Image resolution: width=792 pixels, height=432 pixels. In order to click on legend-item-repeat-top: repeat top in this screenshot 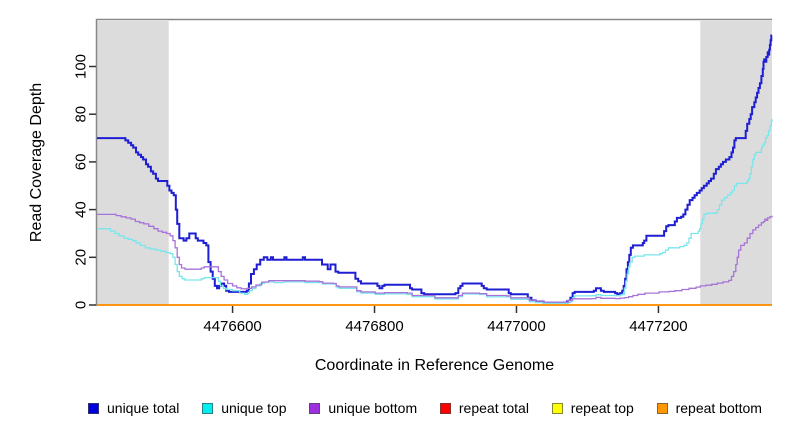, I will do `click(592, 408)`.